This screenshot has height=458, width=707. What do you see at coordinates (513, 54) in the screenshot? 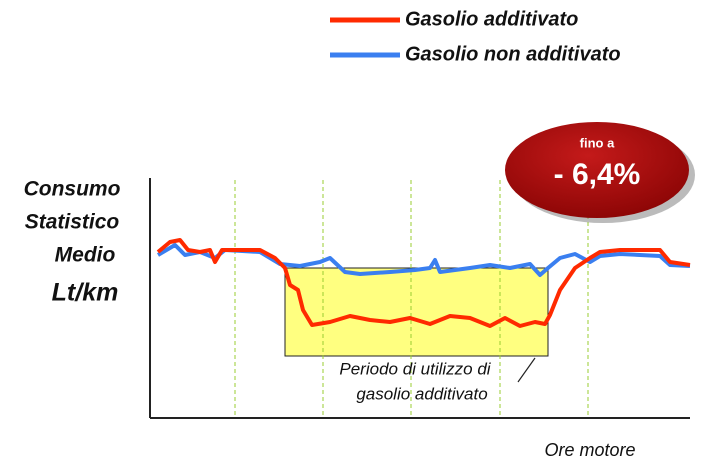
I see `legend-label: Gasolio non additivato` at bounding box center [513, 54].